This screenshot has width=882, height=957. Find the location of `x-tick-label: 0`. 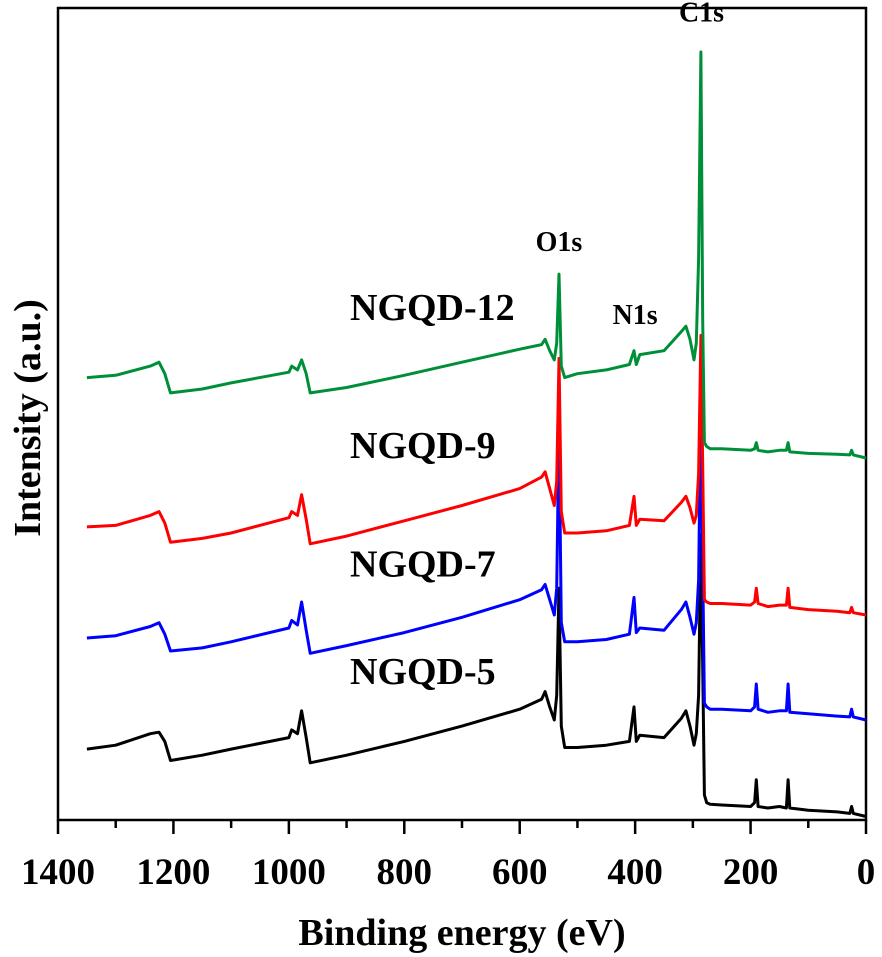

x-tick-label: 0 is located at coordinates (866, 872).